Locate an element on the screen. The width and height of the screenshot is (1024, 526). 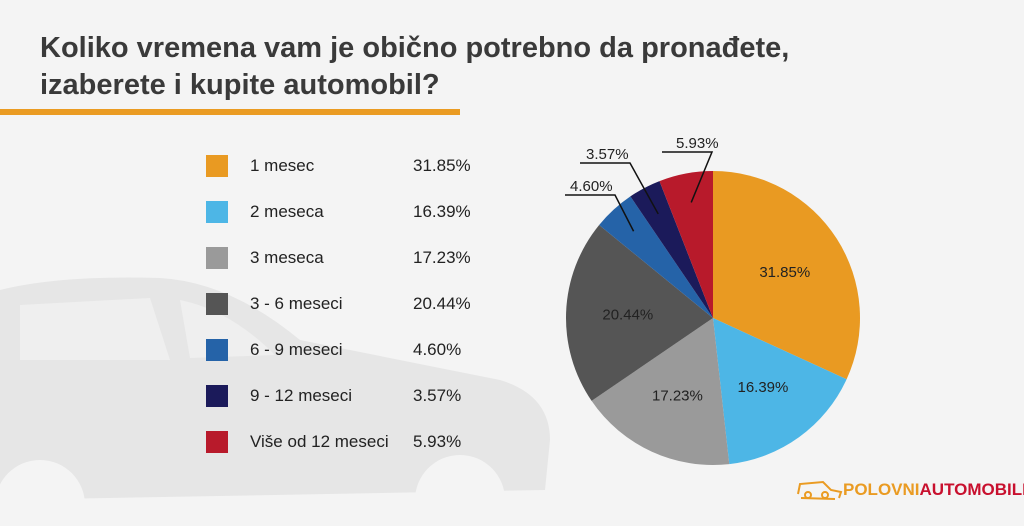
legend-label: 3 meseca is located at coordinates (287, 257).